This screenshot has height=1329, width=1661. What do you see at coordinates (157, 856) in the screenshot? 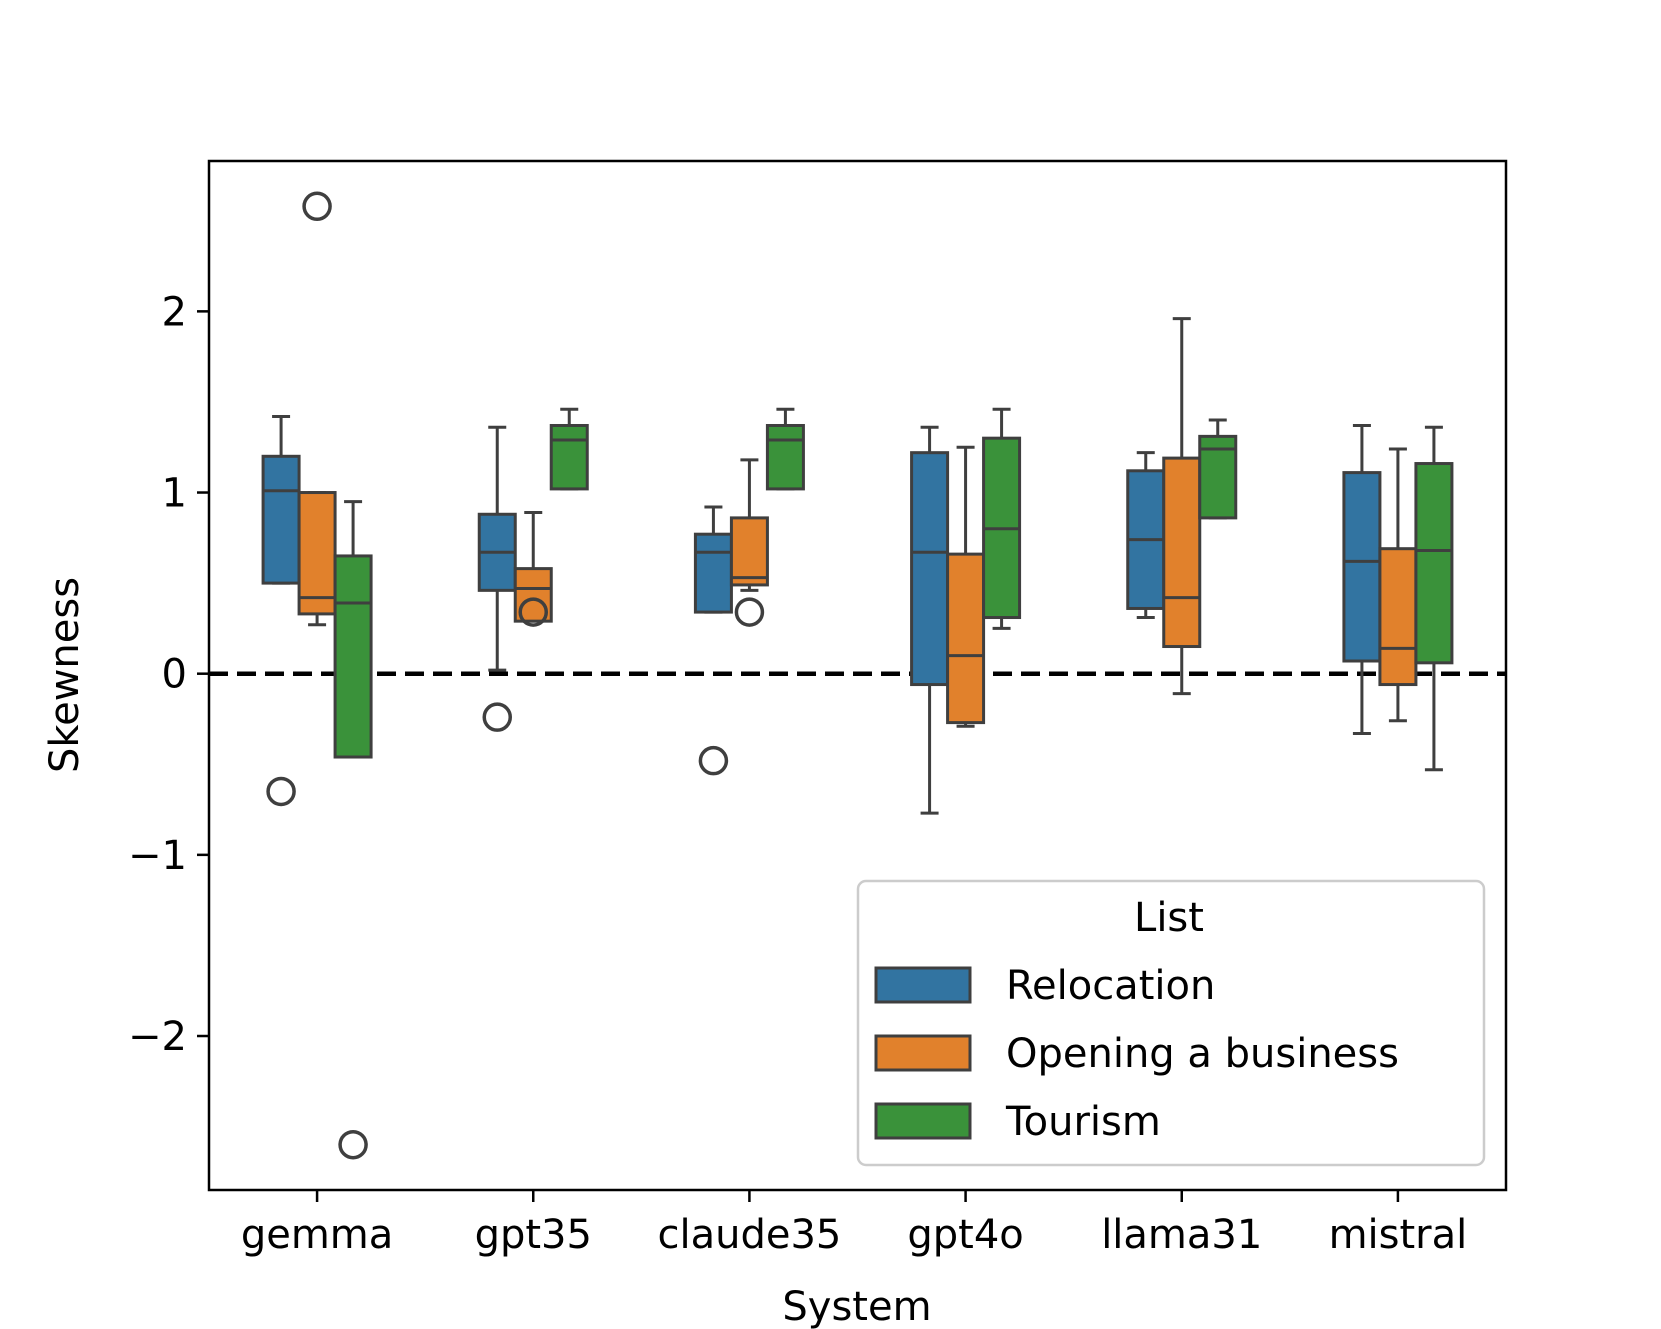
I see `y-tick-label: −1` at bounding box center [157, 856].